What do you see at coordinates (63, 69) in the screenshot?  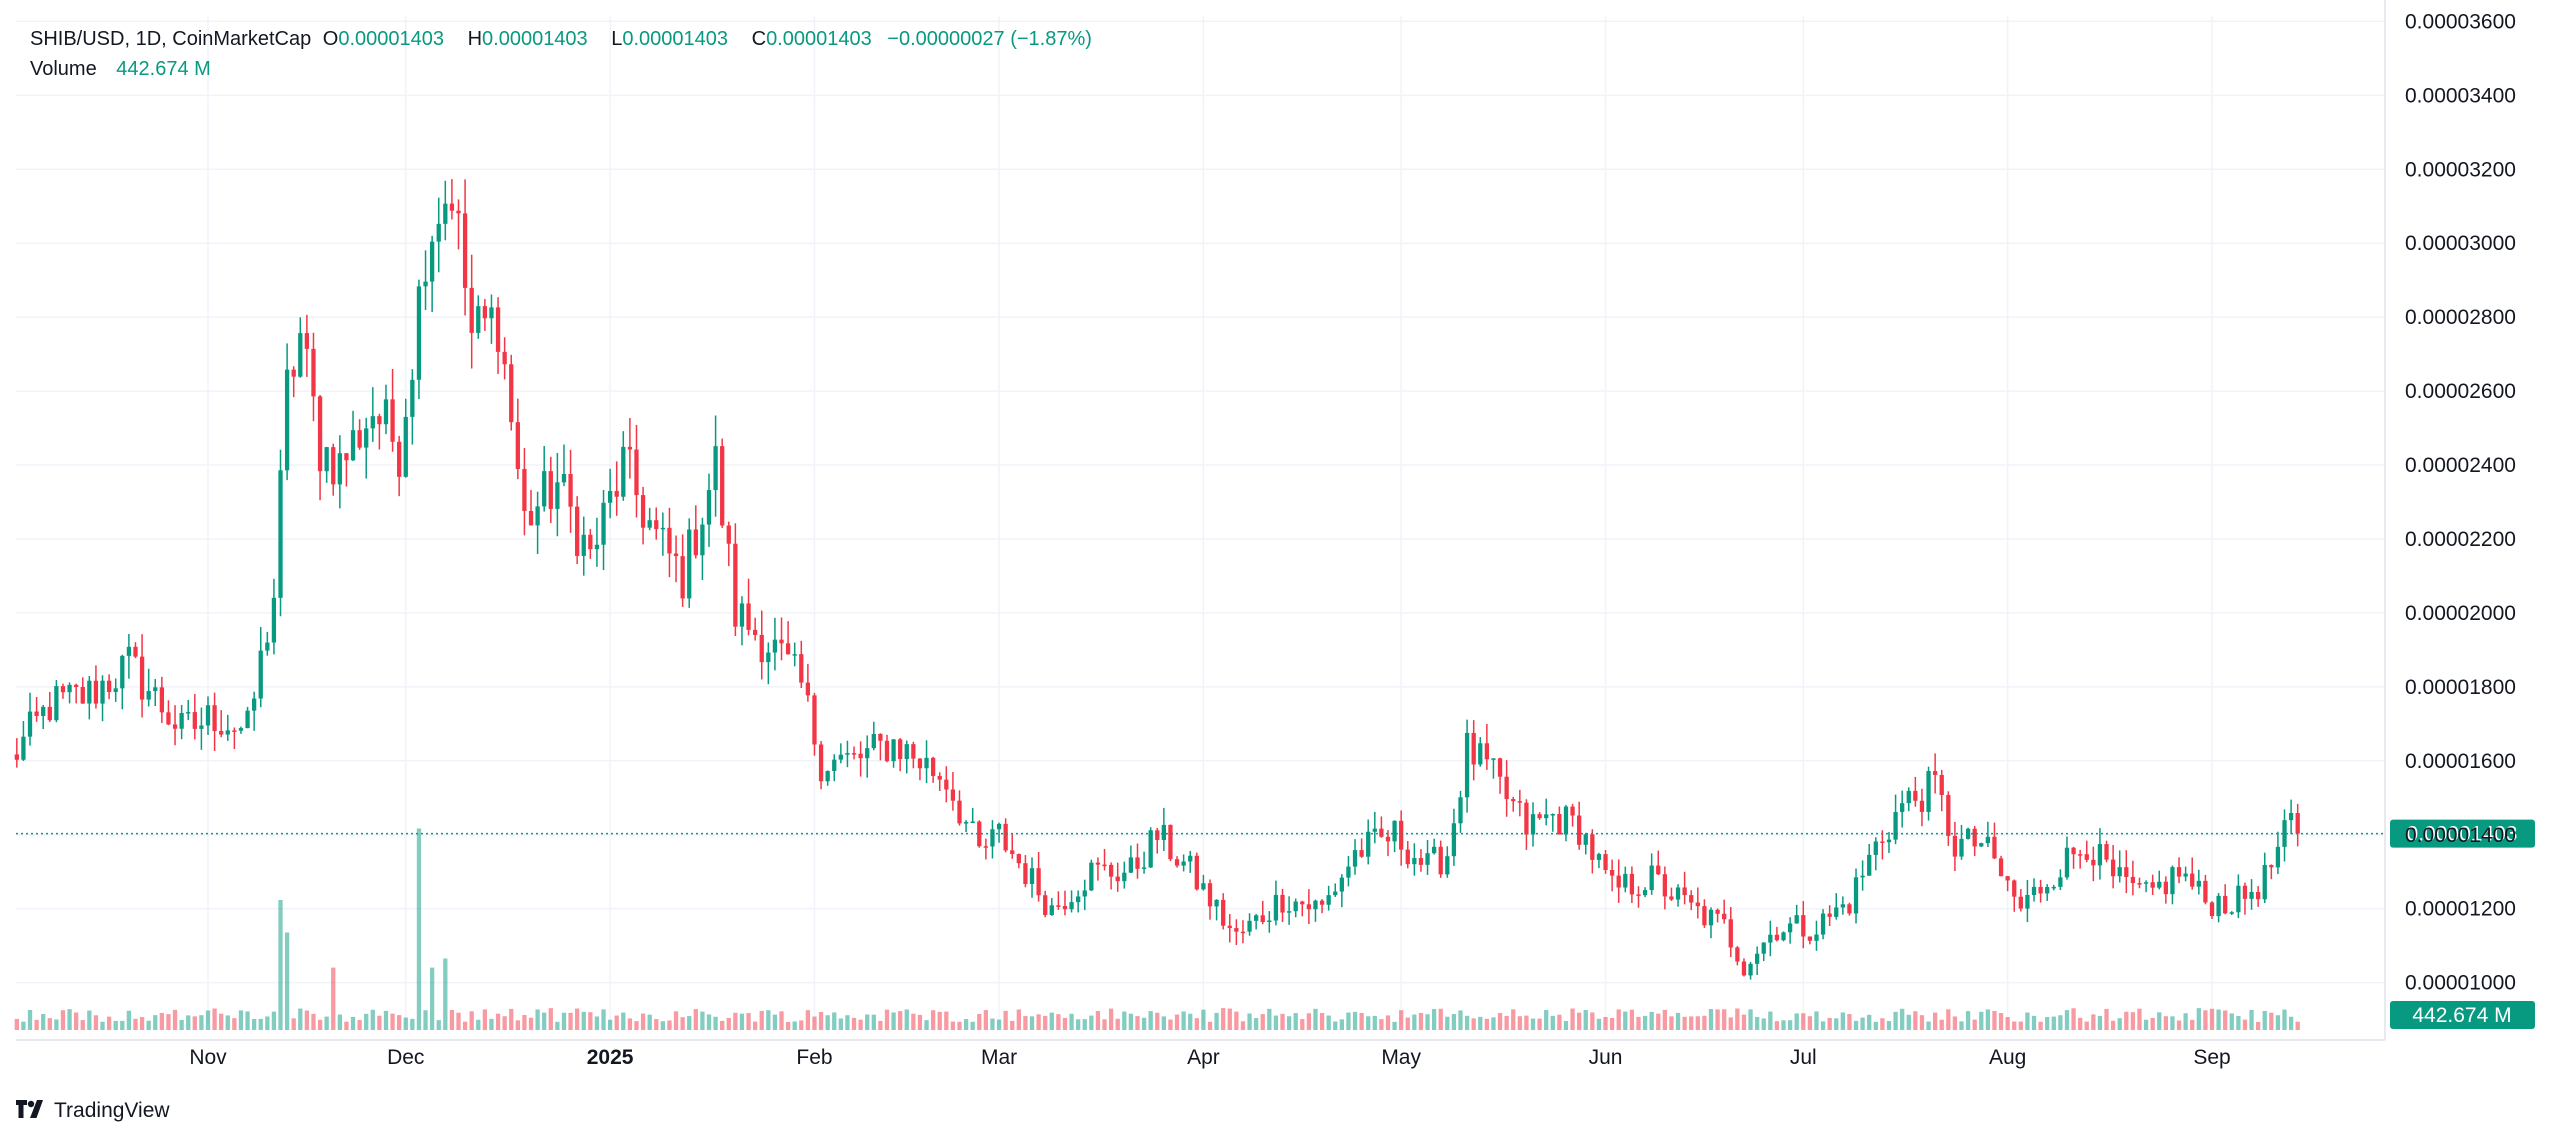 I see `volume-label: Volume` at bounding box center [63, 69].